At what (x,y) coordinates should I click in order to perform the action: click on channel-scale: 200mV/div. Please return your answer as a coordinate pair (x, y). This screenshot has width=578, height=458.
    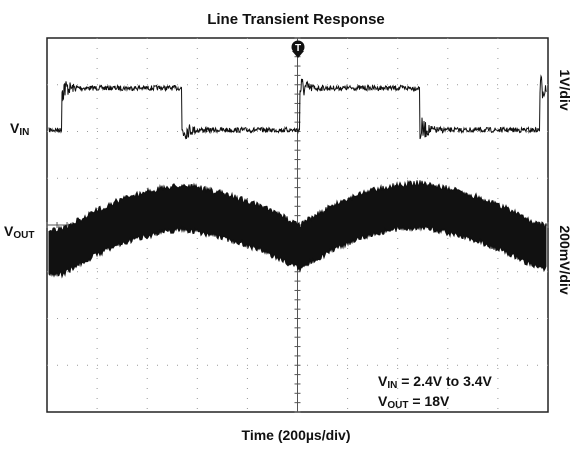
    Looking at the image, I should click on (565, 259).